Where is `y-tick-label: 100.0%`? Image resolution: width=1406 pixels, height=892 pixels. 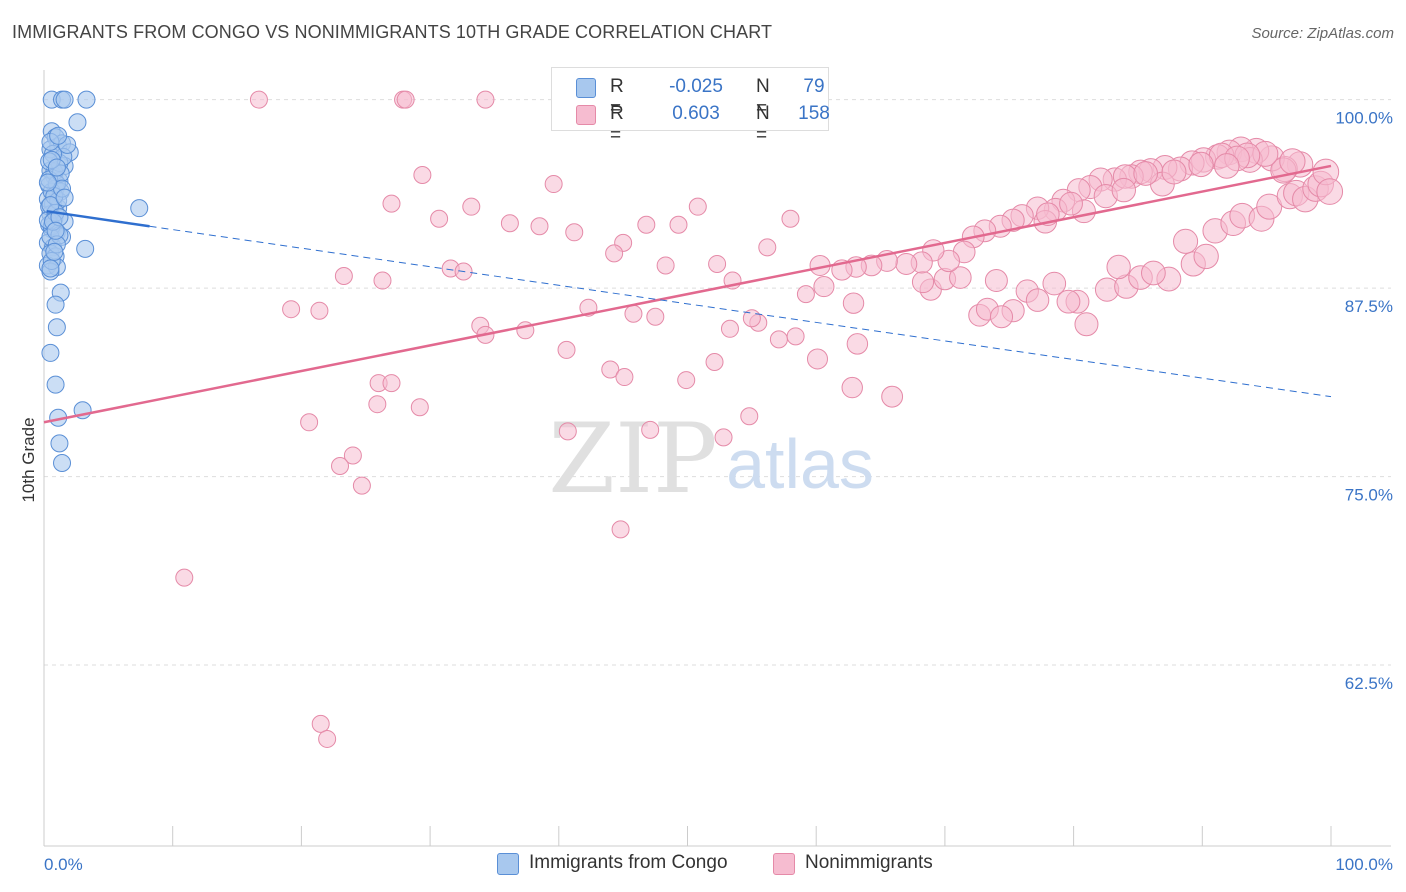
y-tick-label: 100.0% is located at coordinates (1364, 118).